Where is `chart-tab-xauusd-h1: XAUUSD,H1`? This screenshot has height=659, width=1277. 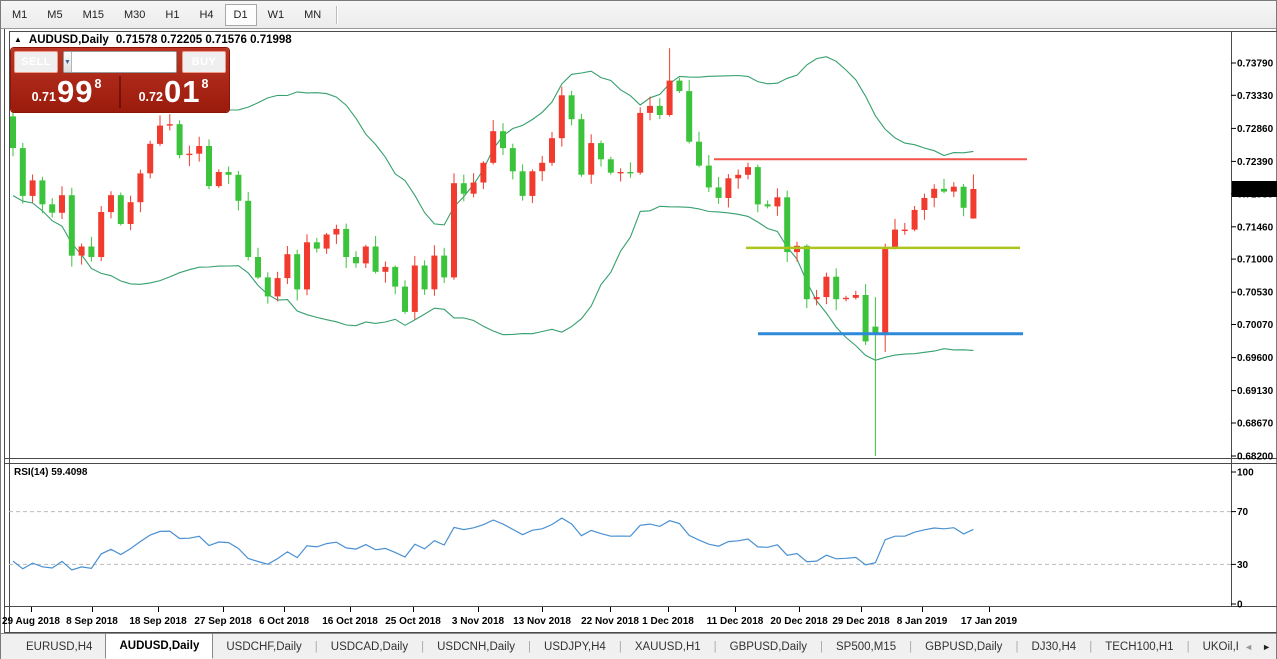
chart-tab-xauusd-h1: XAUUSD,H1 is located at coordinates (667, 646).